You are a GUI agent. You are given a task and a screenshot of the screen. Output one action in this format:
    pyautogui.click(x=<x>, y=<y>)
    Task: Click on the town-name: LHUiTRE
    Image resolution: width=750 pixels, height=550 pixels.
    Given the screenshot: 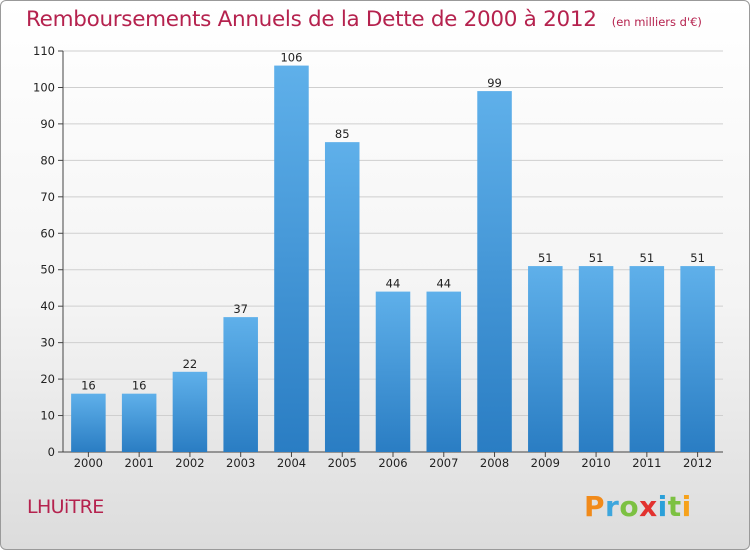 What is the action you would take?
    pyautogui.click(x=65, y=507)
    